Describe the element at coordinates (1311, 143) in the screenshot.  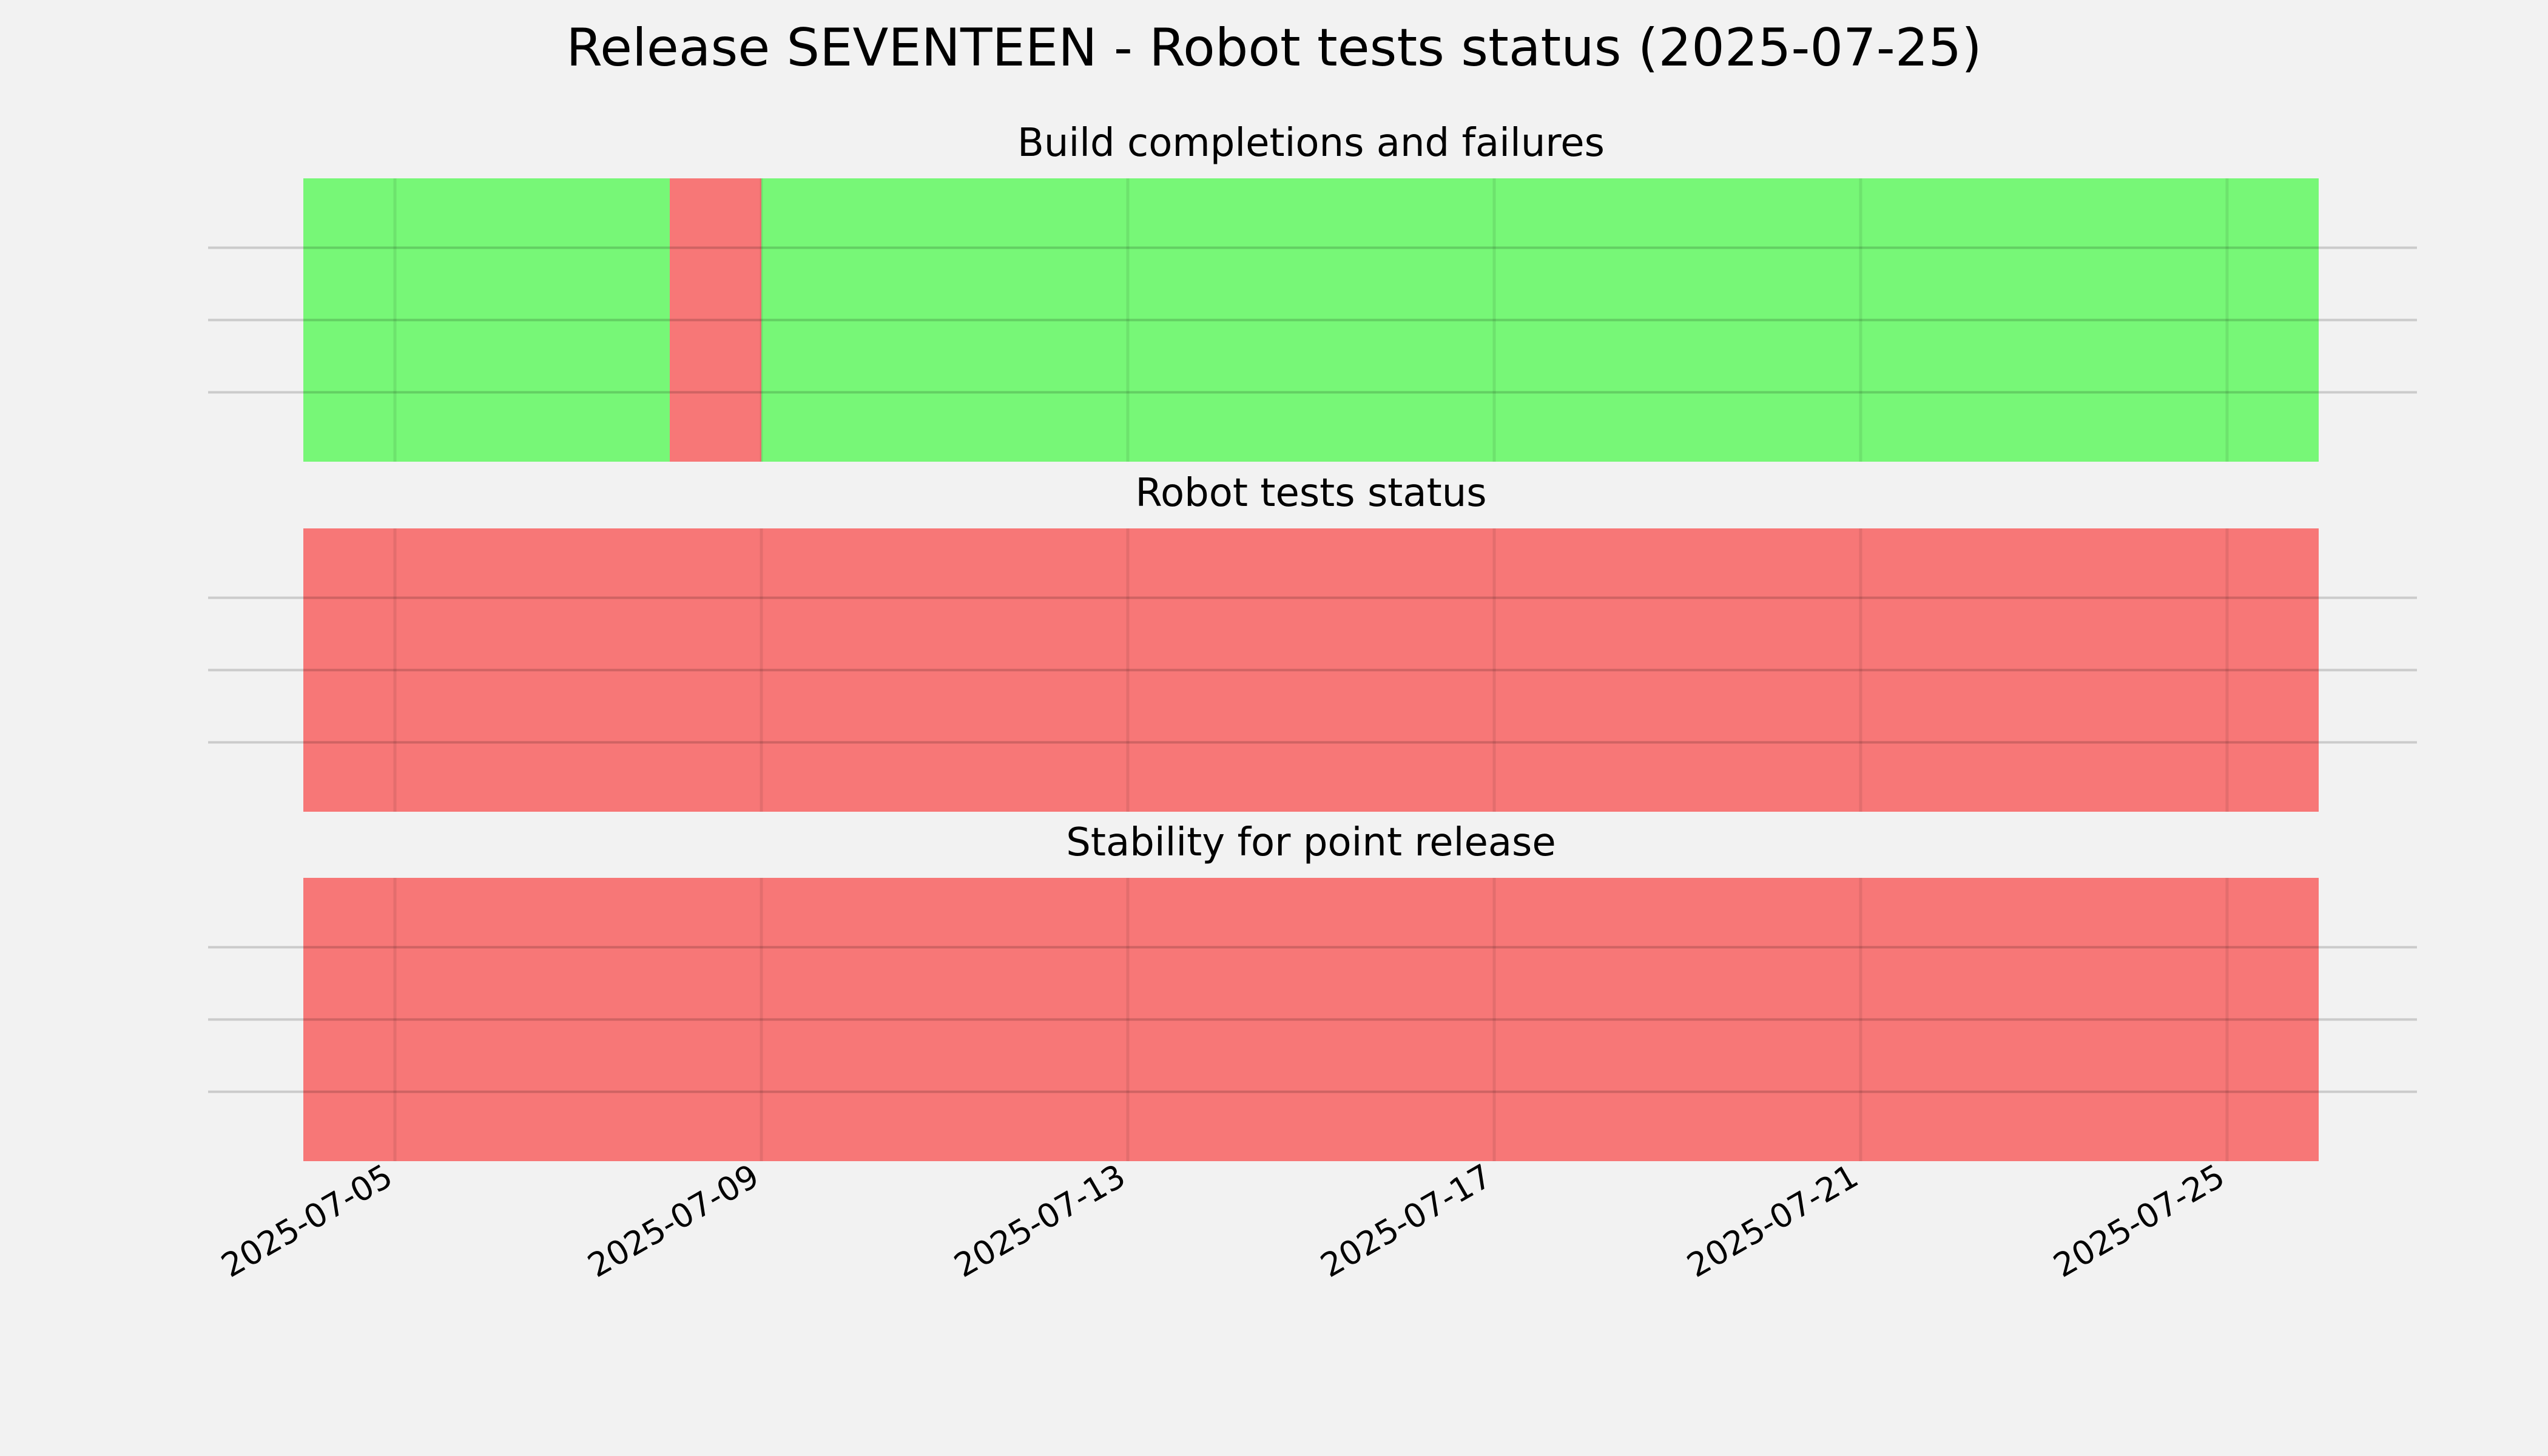
I see `panel-title: Build completions and failures` at that location.